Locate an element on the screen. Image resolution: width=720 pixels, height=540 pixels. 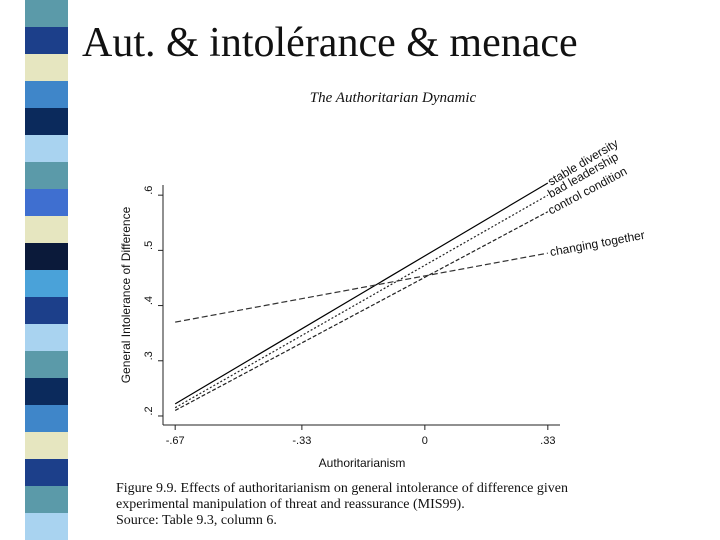
x-tick-label: -.33 is located at coordinates (301, 441).